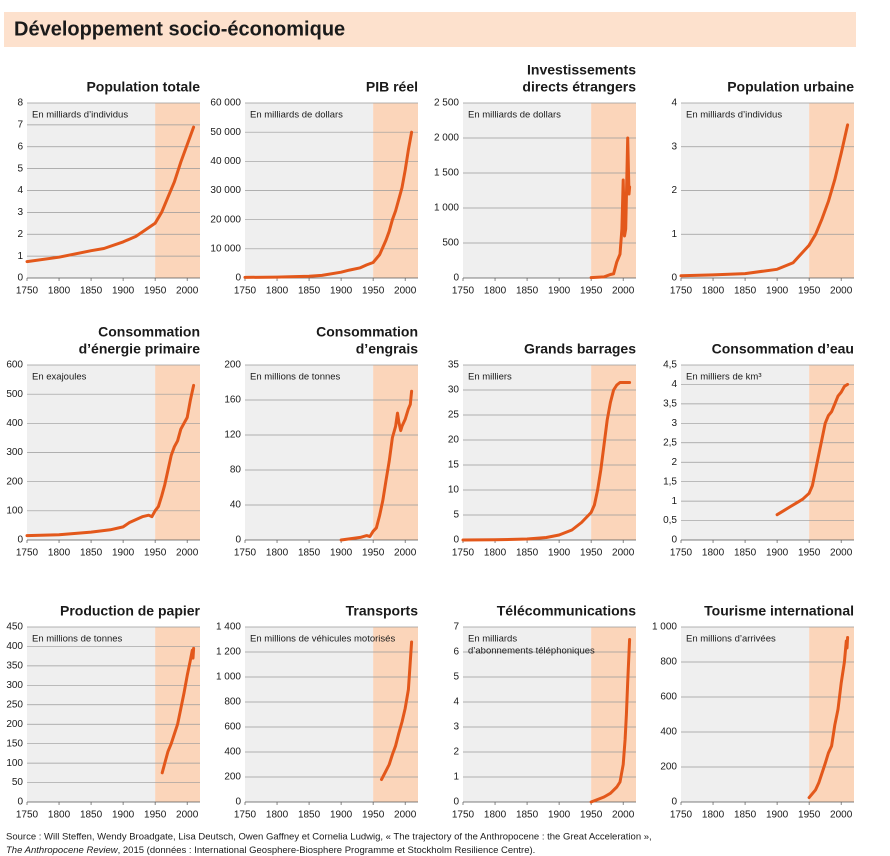  What do you see at coordinates (531, 651) in the screenshot?
I see `unit-label: d’abonnements téléphoniques` at bounding box center [531, 651].